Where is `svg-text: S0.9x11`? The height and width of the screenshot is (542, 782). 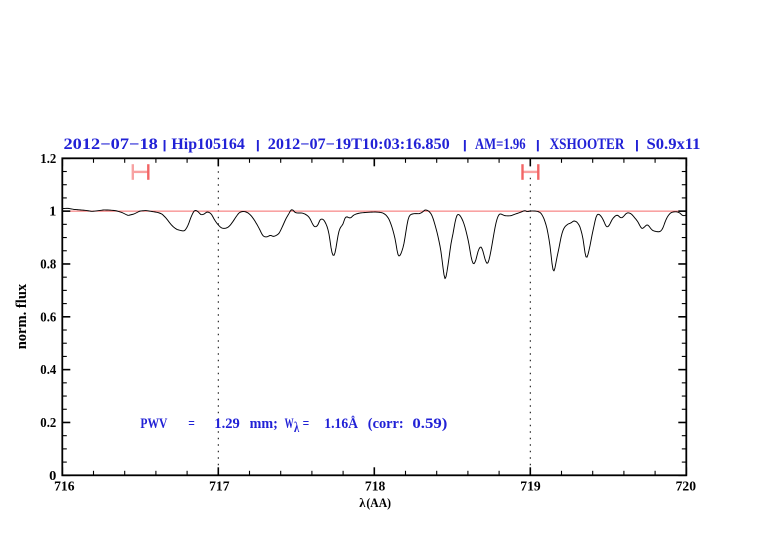
svg-text: S0.9x11 is located at coordinates (674, 144).